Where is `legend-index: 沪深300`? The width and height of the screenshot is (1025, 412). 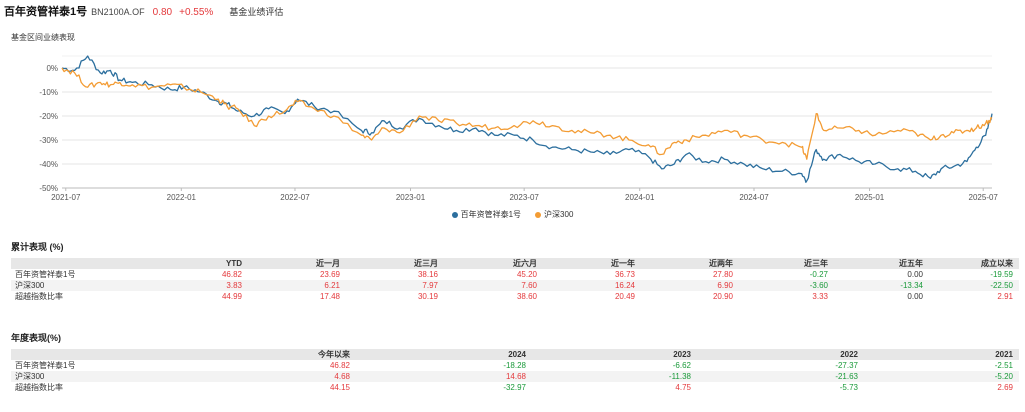 legend-index: 沪深300 is located at coordinates (554, 214).